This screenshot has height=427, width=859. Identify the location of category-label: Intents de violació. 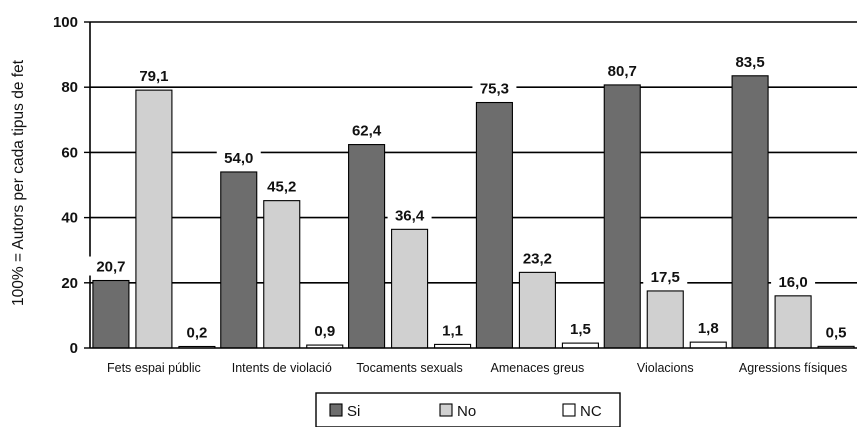
(282, 368).